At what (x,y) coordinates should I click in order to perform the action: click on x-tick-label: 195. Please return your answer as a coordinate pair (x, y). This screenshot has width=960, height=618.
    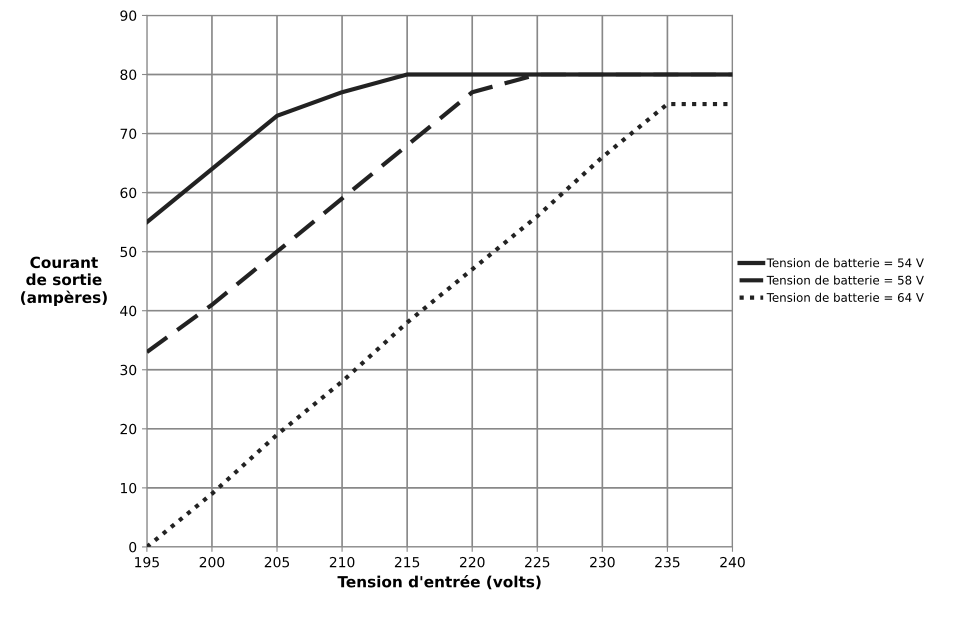
    Looking at the image, I should click on (147, 562).